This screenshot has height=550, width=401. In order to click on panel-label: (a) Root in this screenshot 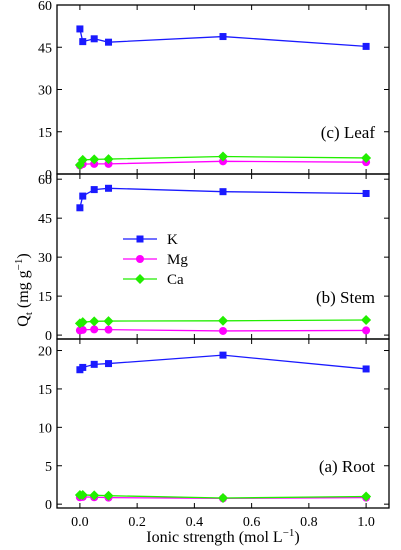, I will do `click(347, 466)`.